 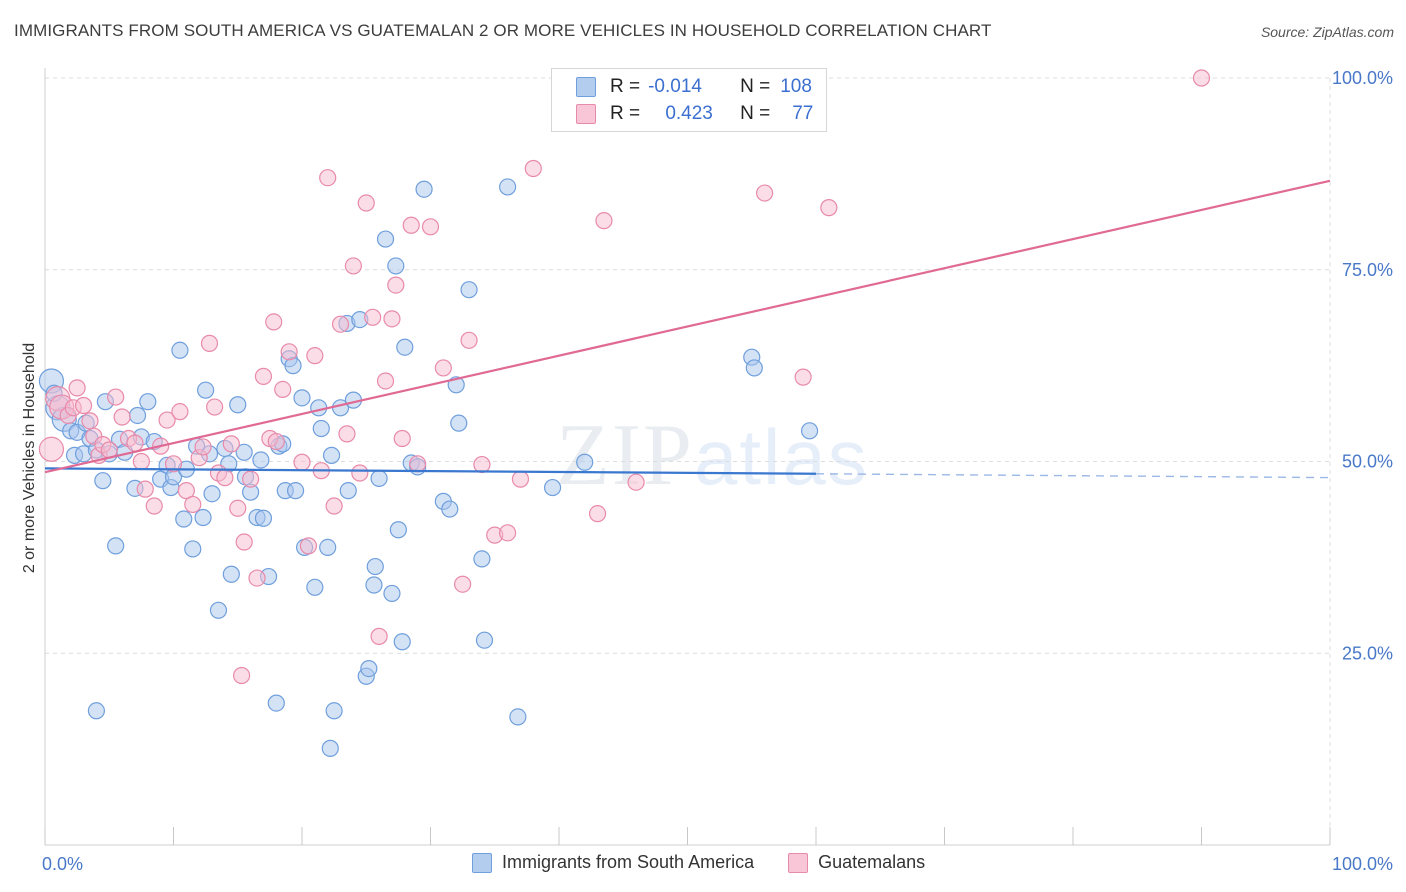 What do you see at coordinates (586, 87) in the screenshot?
I see `legend-swatch-blue` at bounding box center [586, 87].